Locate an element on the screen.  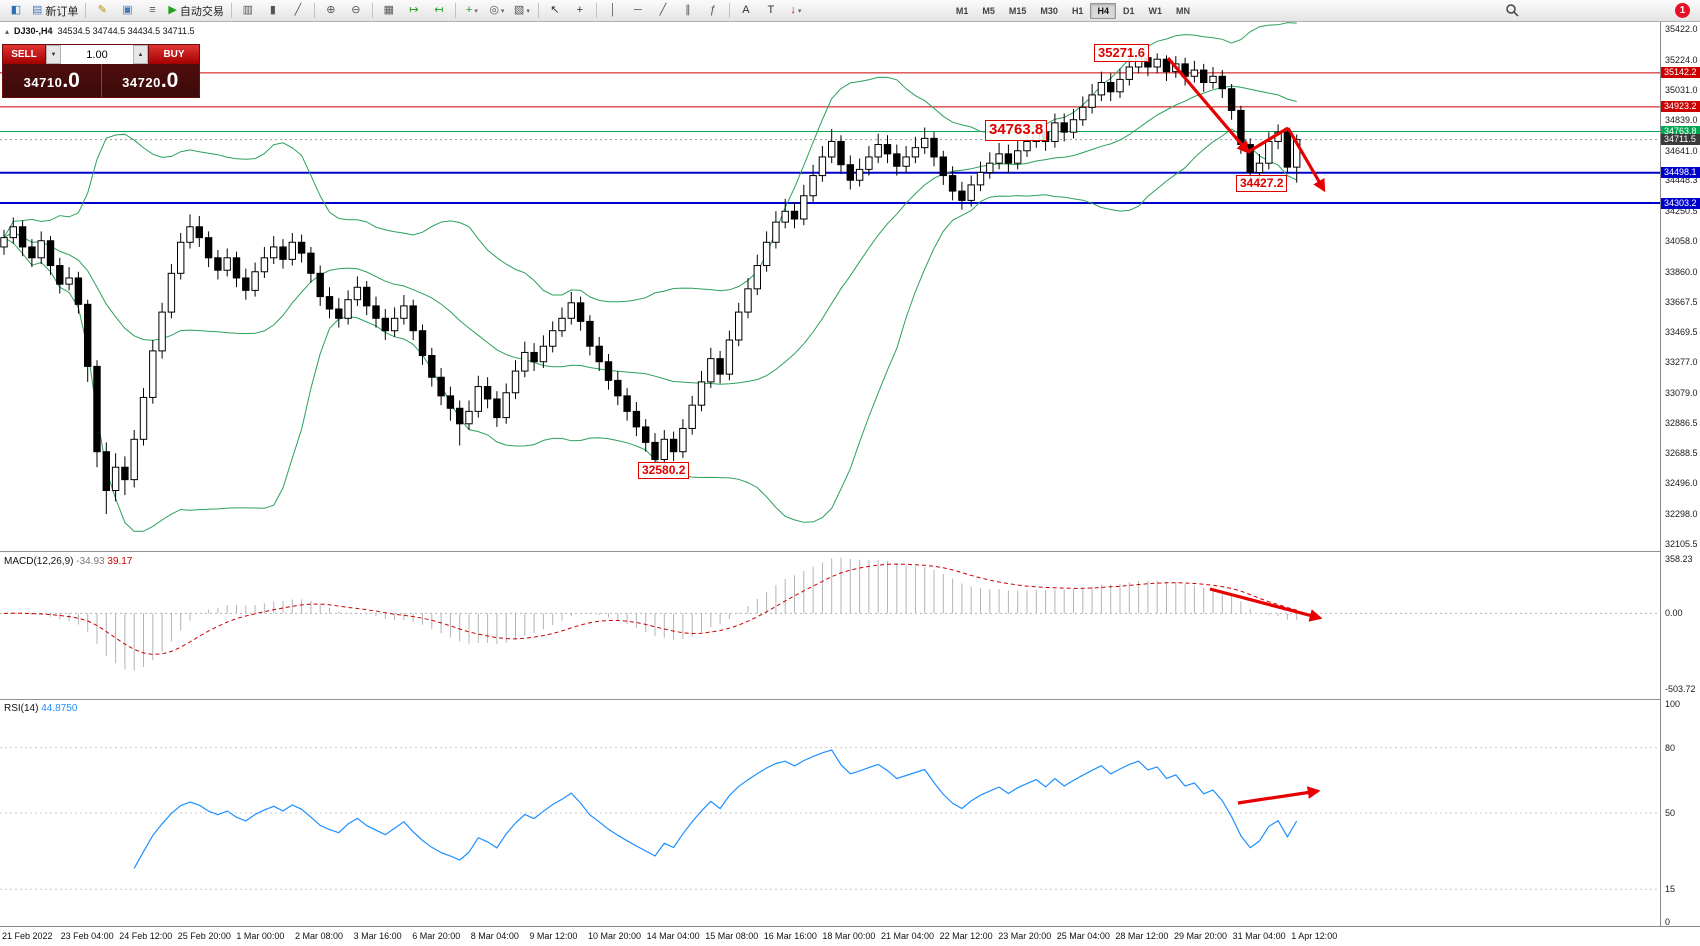
time-axis-label: 3 Mar 16:00 is located at coordinates (377, 936).